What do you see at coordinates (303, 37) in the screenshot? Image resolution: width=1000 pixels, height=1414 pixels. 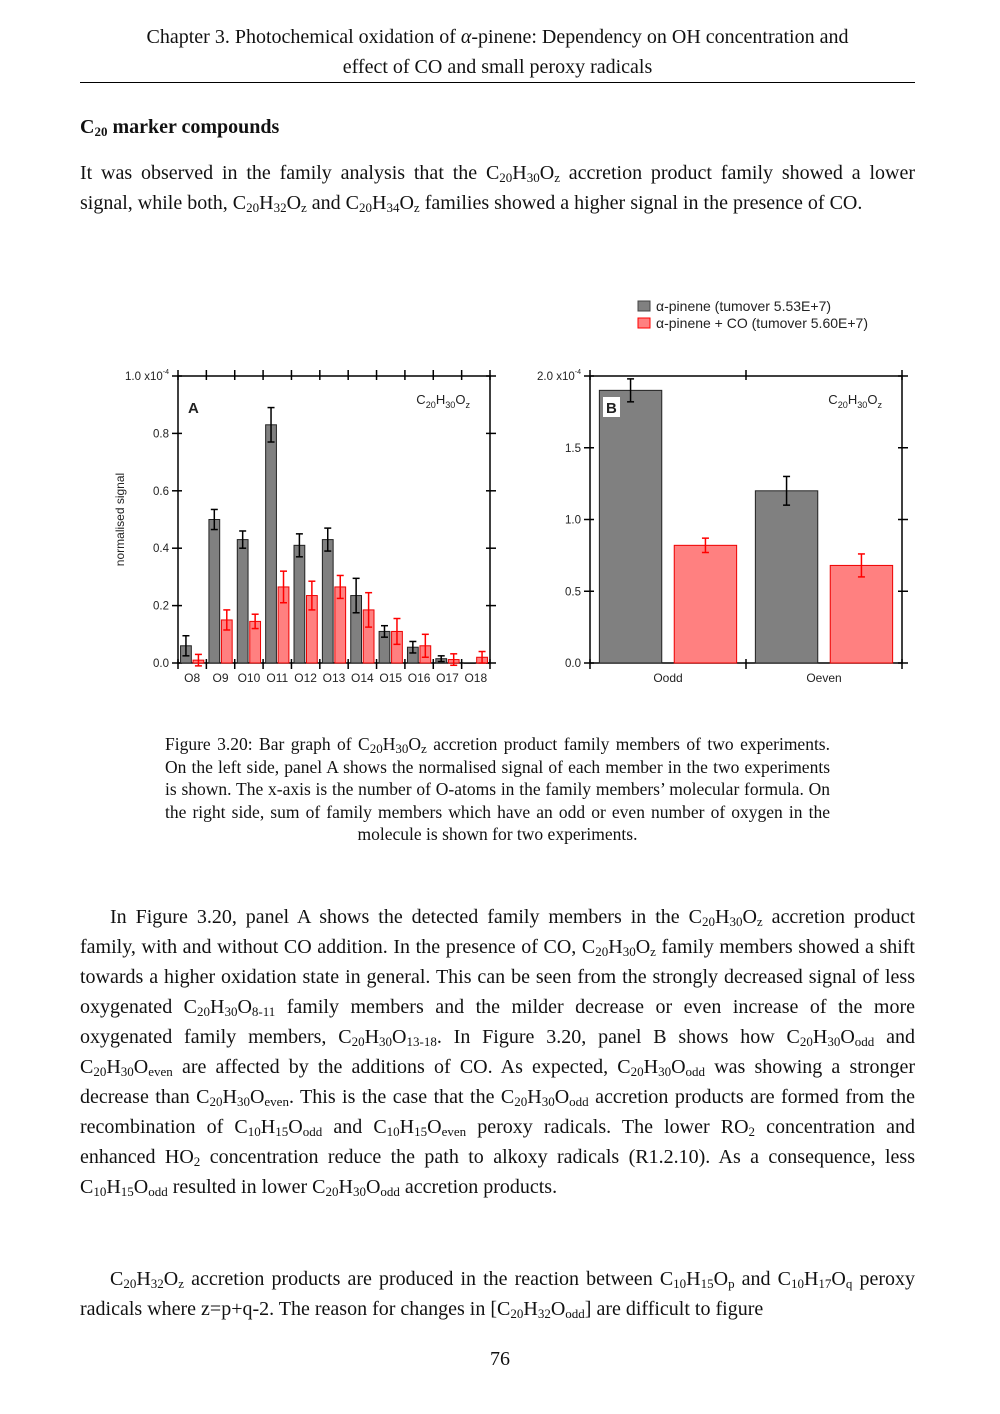 I see `text-segment: Chapter 3. Photochemical oxidation of` at bounding box center [303, 37].